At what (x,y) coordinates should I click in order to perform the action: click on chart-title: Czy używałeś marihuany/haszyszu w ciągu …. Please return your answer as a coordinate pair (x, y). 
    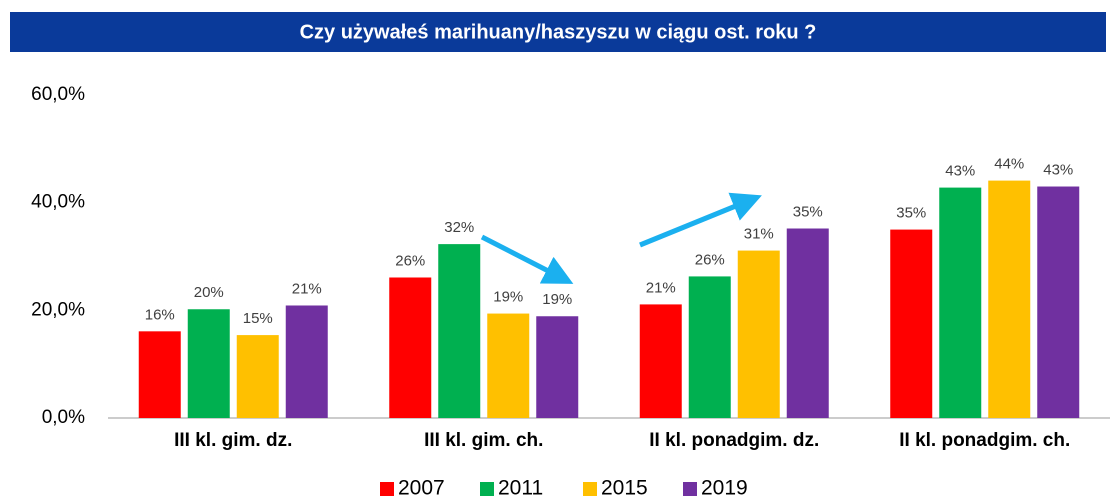
    Looking at the image, I should click on (558, 32).